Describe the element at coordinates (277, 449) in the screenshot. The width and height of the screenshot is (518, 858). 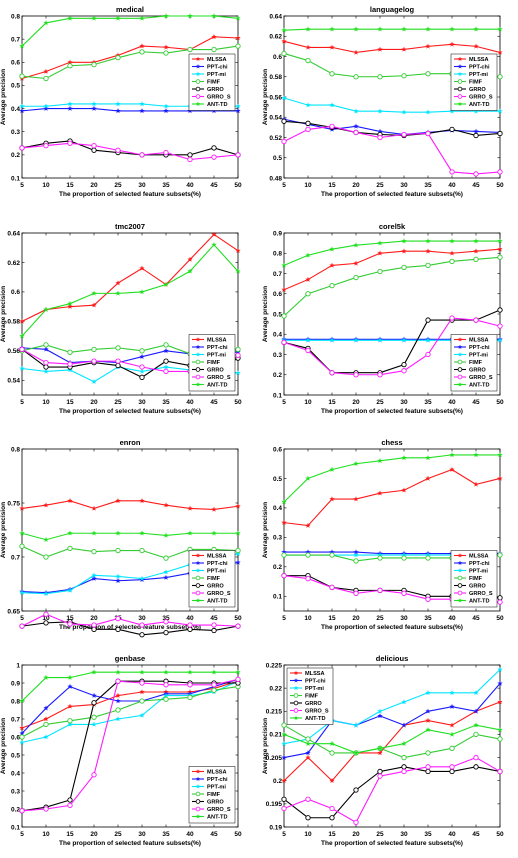
I see `y-tick-label: 0.6` at that location.